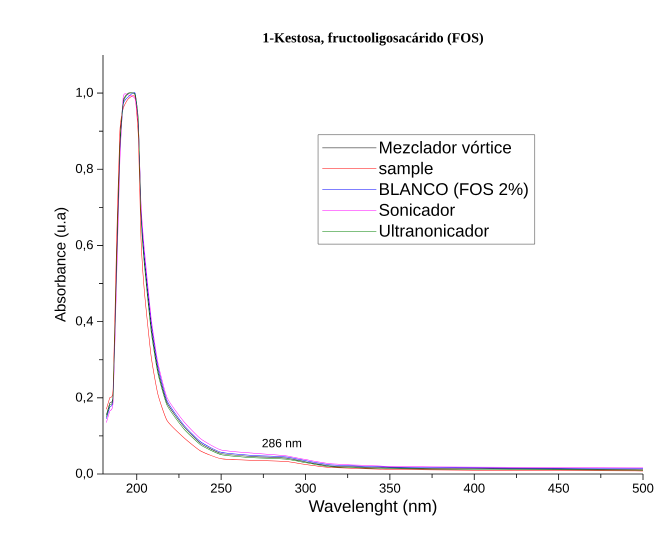 Image resolution: width=661 pixels, height=538 pixels. I want to click on legend-label: Mezclador vórtice, so click(446, 147).